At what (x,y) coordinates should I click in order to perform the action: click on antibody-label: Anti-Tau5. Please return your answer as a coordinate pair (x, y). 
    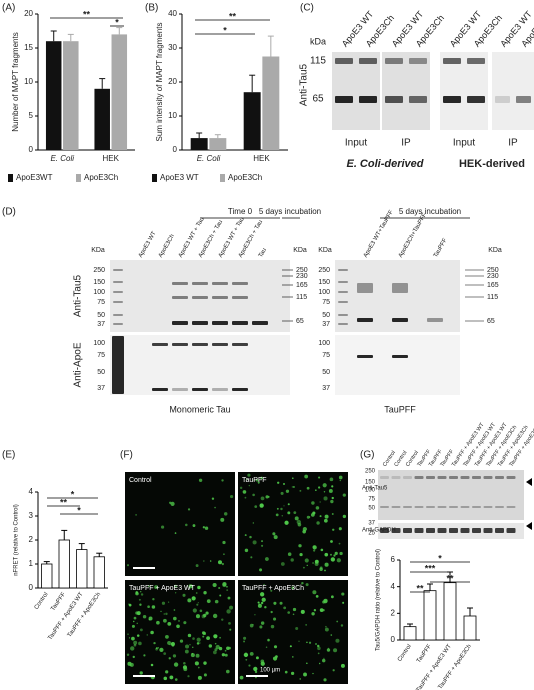
    Looking at the image, I should click on (304, 84).